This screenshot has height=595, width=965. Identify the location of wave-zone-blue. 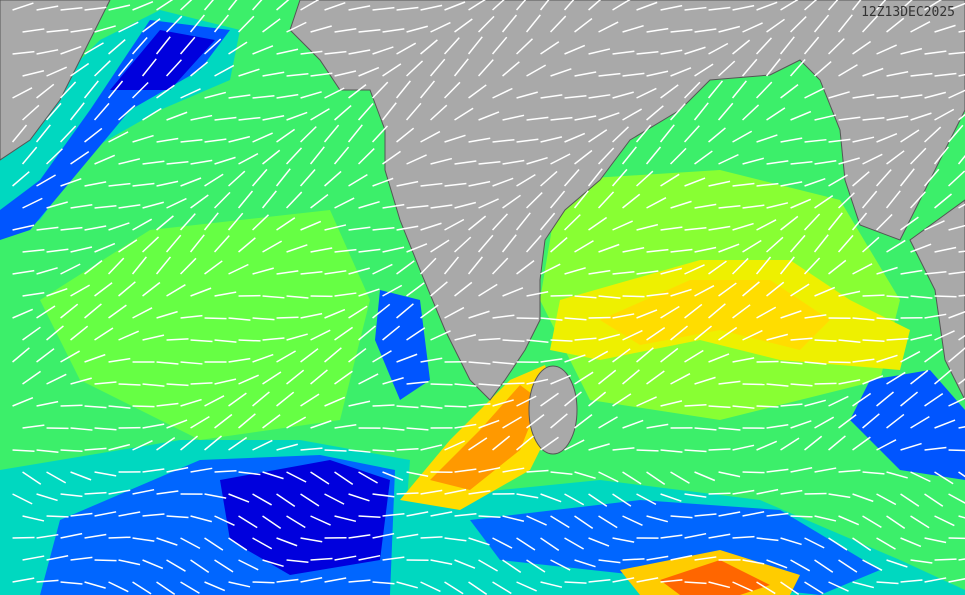
(402, 345).